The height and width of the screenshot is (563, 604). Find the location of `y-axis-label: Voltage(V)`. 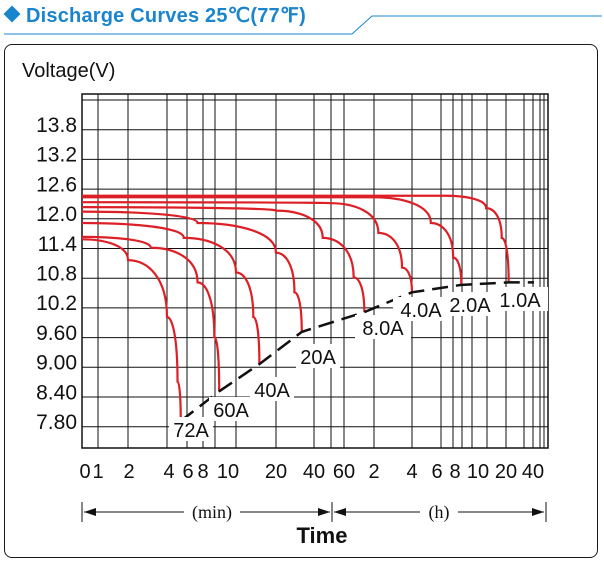

y-axis-label: Voltage(V) is located at coordinates (69, 71).